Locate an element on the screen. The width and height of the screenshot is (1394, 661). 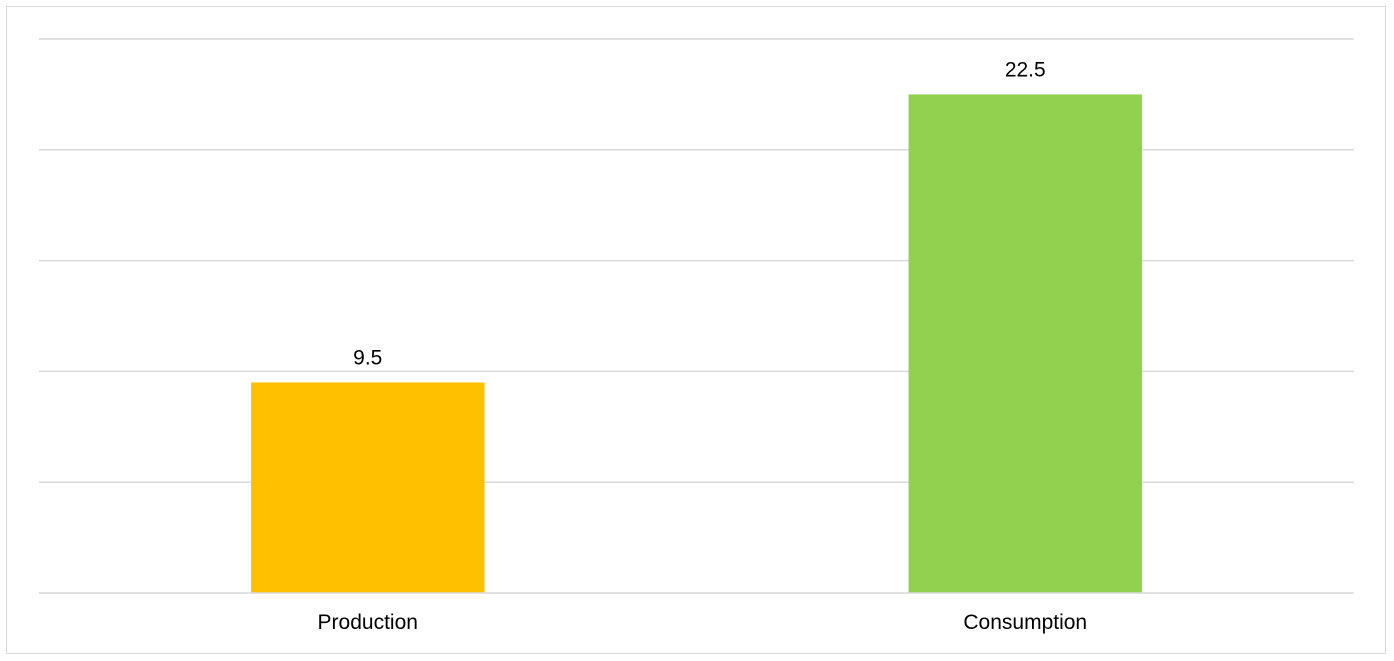
category-tick-labels: Production Consumption is located at coordinates (703, 622).